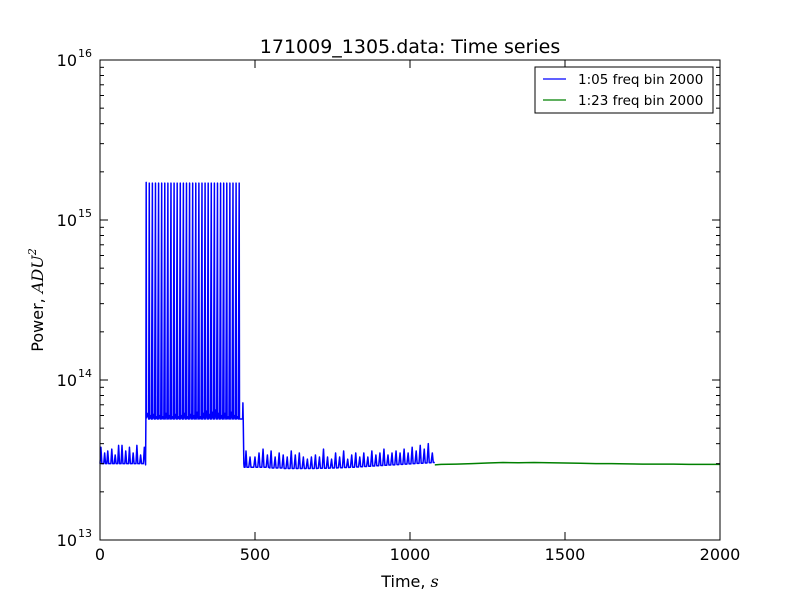 This screenshot has width=800, height=600. What do you see at coordinates (37, 322) in the screenshot?
I see `y-axis-label-text: Power,` at bounding box center [37, 322].